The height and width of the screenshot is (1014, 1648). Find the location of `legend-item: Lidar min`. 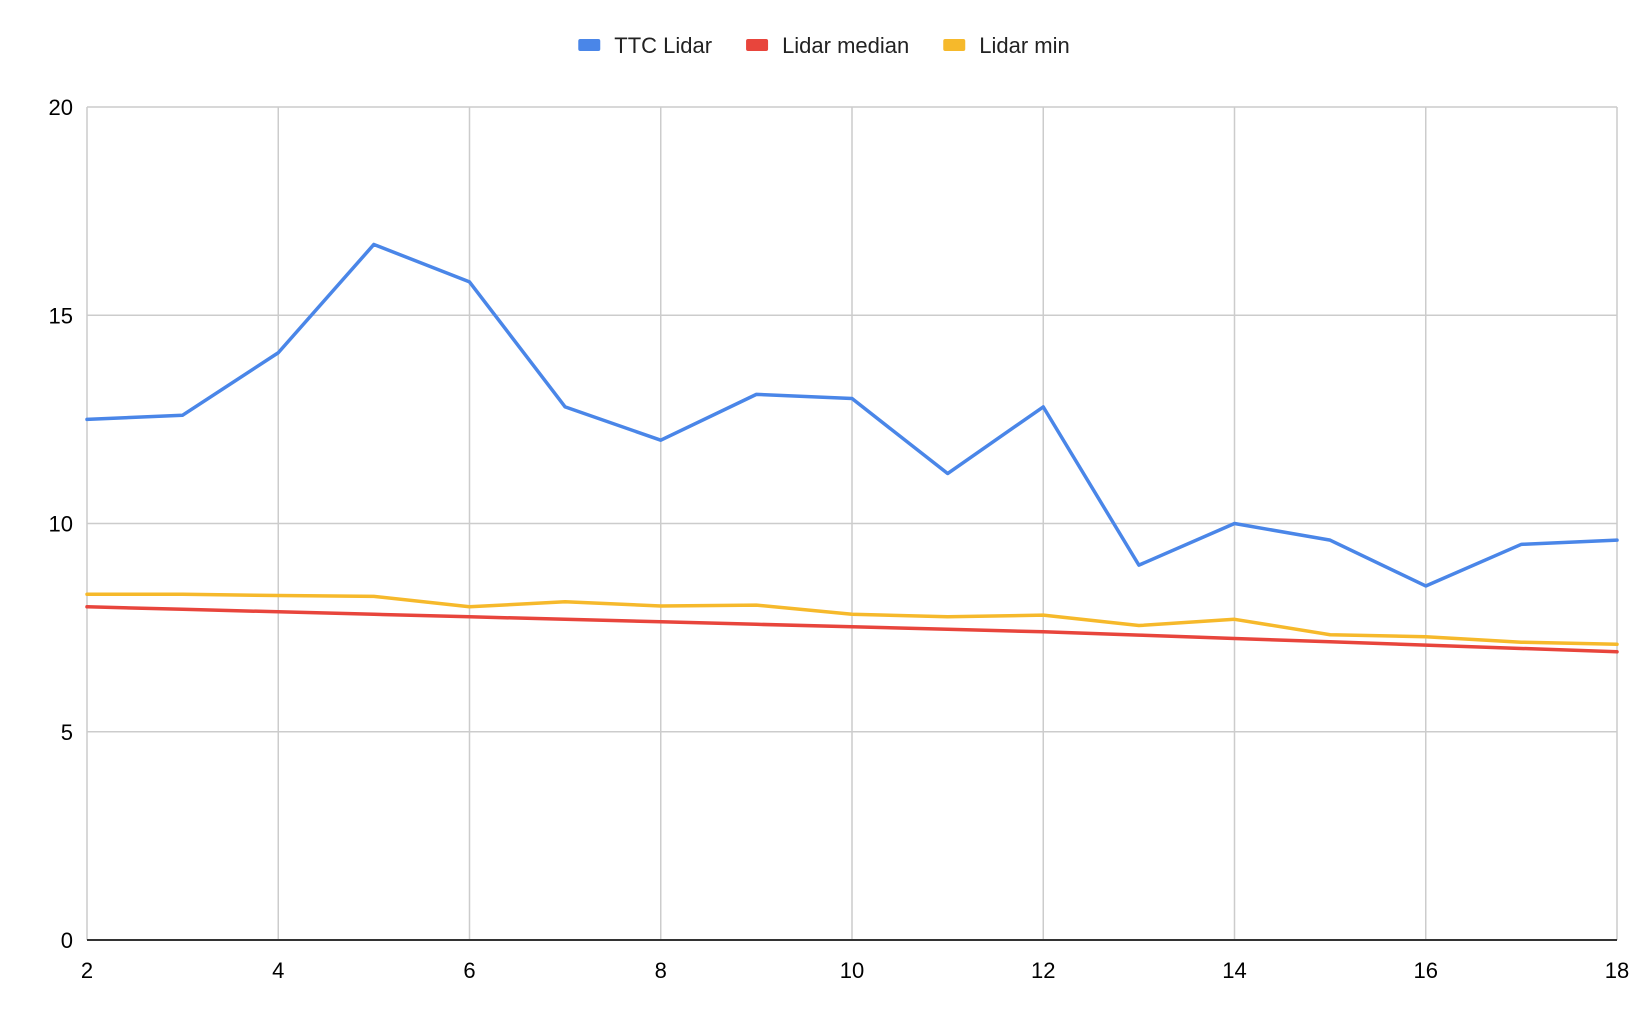

legend-item: Lidar min is located at coordinates (1006, 45).